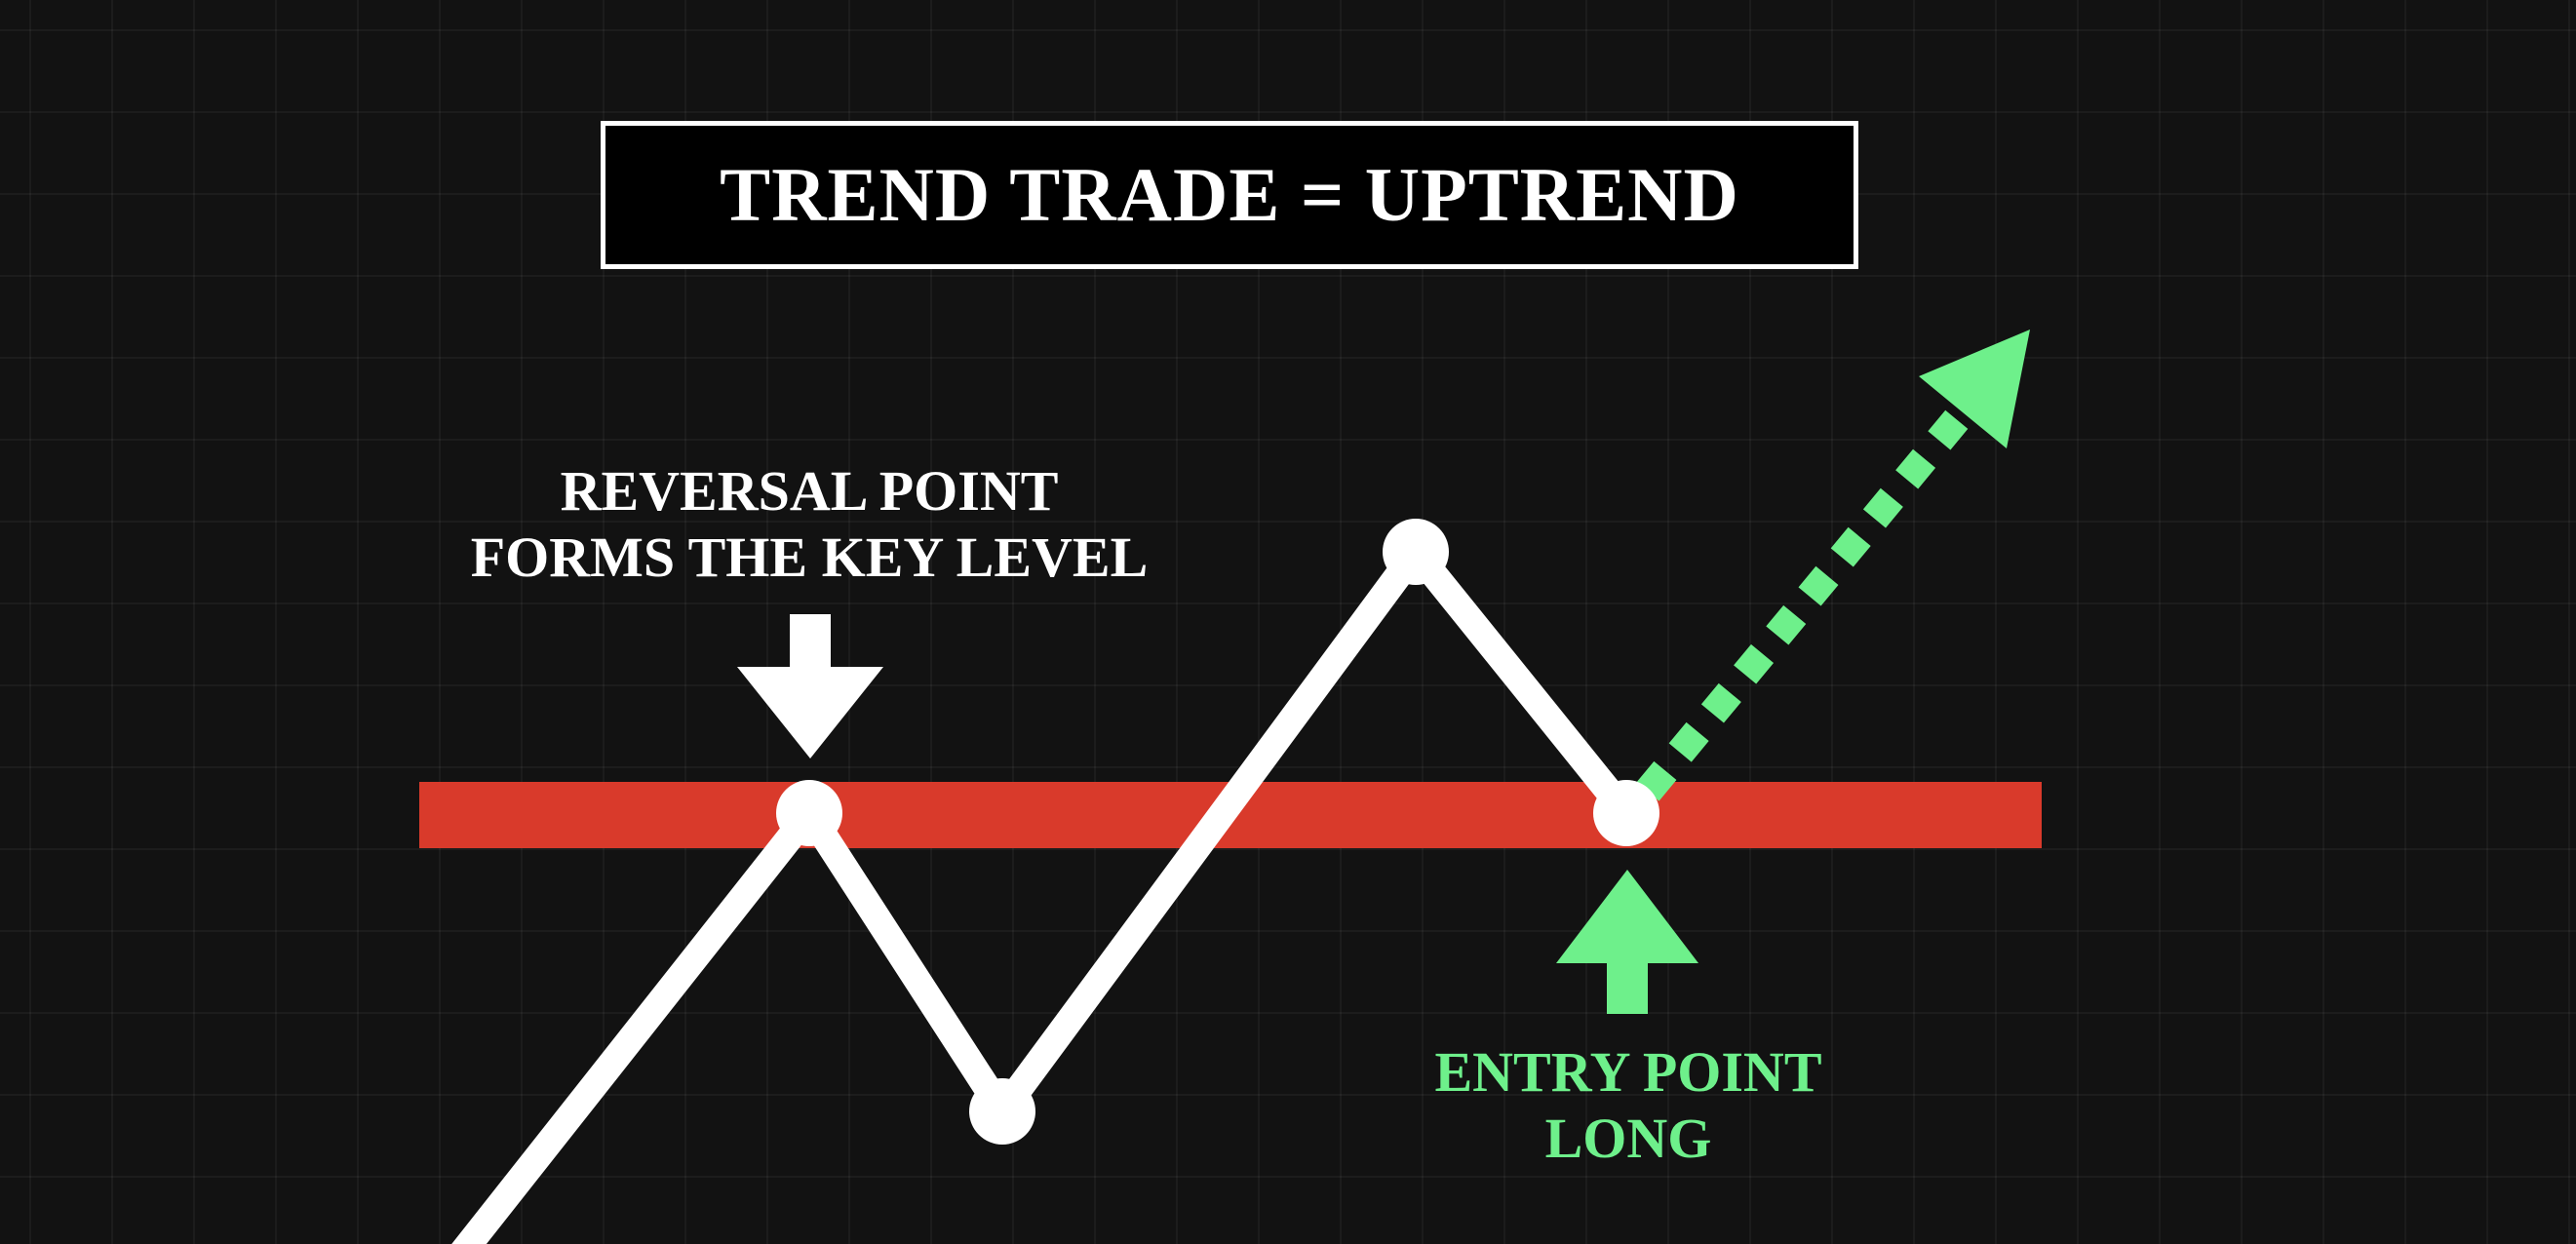  I want to click on reversal-point-marker, so click(809, 813).